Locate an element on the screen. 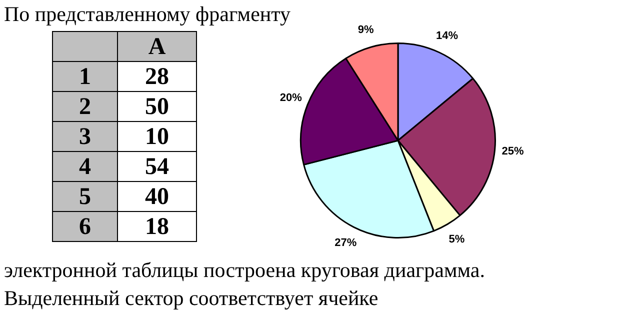 This screenshot has width=636, height=331. data-label: 28 is located at coordinates (157, 77).